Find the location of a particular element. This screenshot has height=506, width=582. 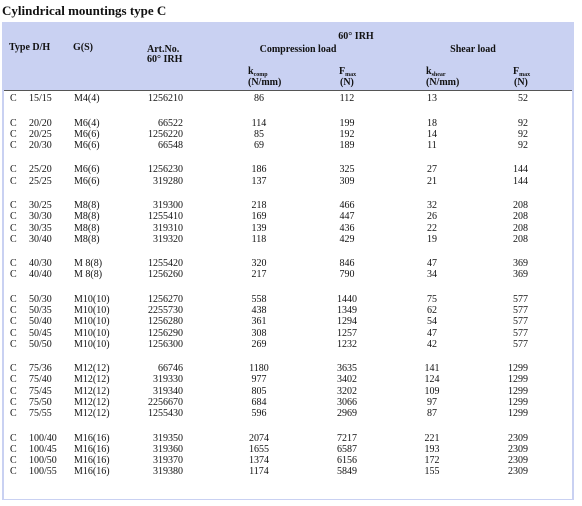

f-max-comp: 6587 is located at coordinates (347, 449).